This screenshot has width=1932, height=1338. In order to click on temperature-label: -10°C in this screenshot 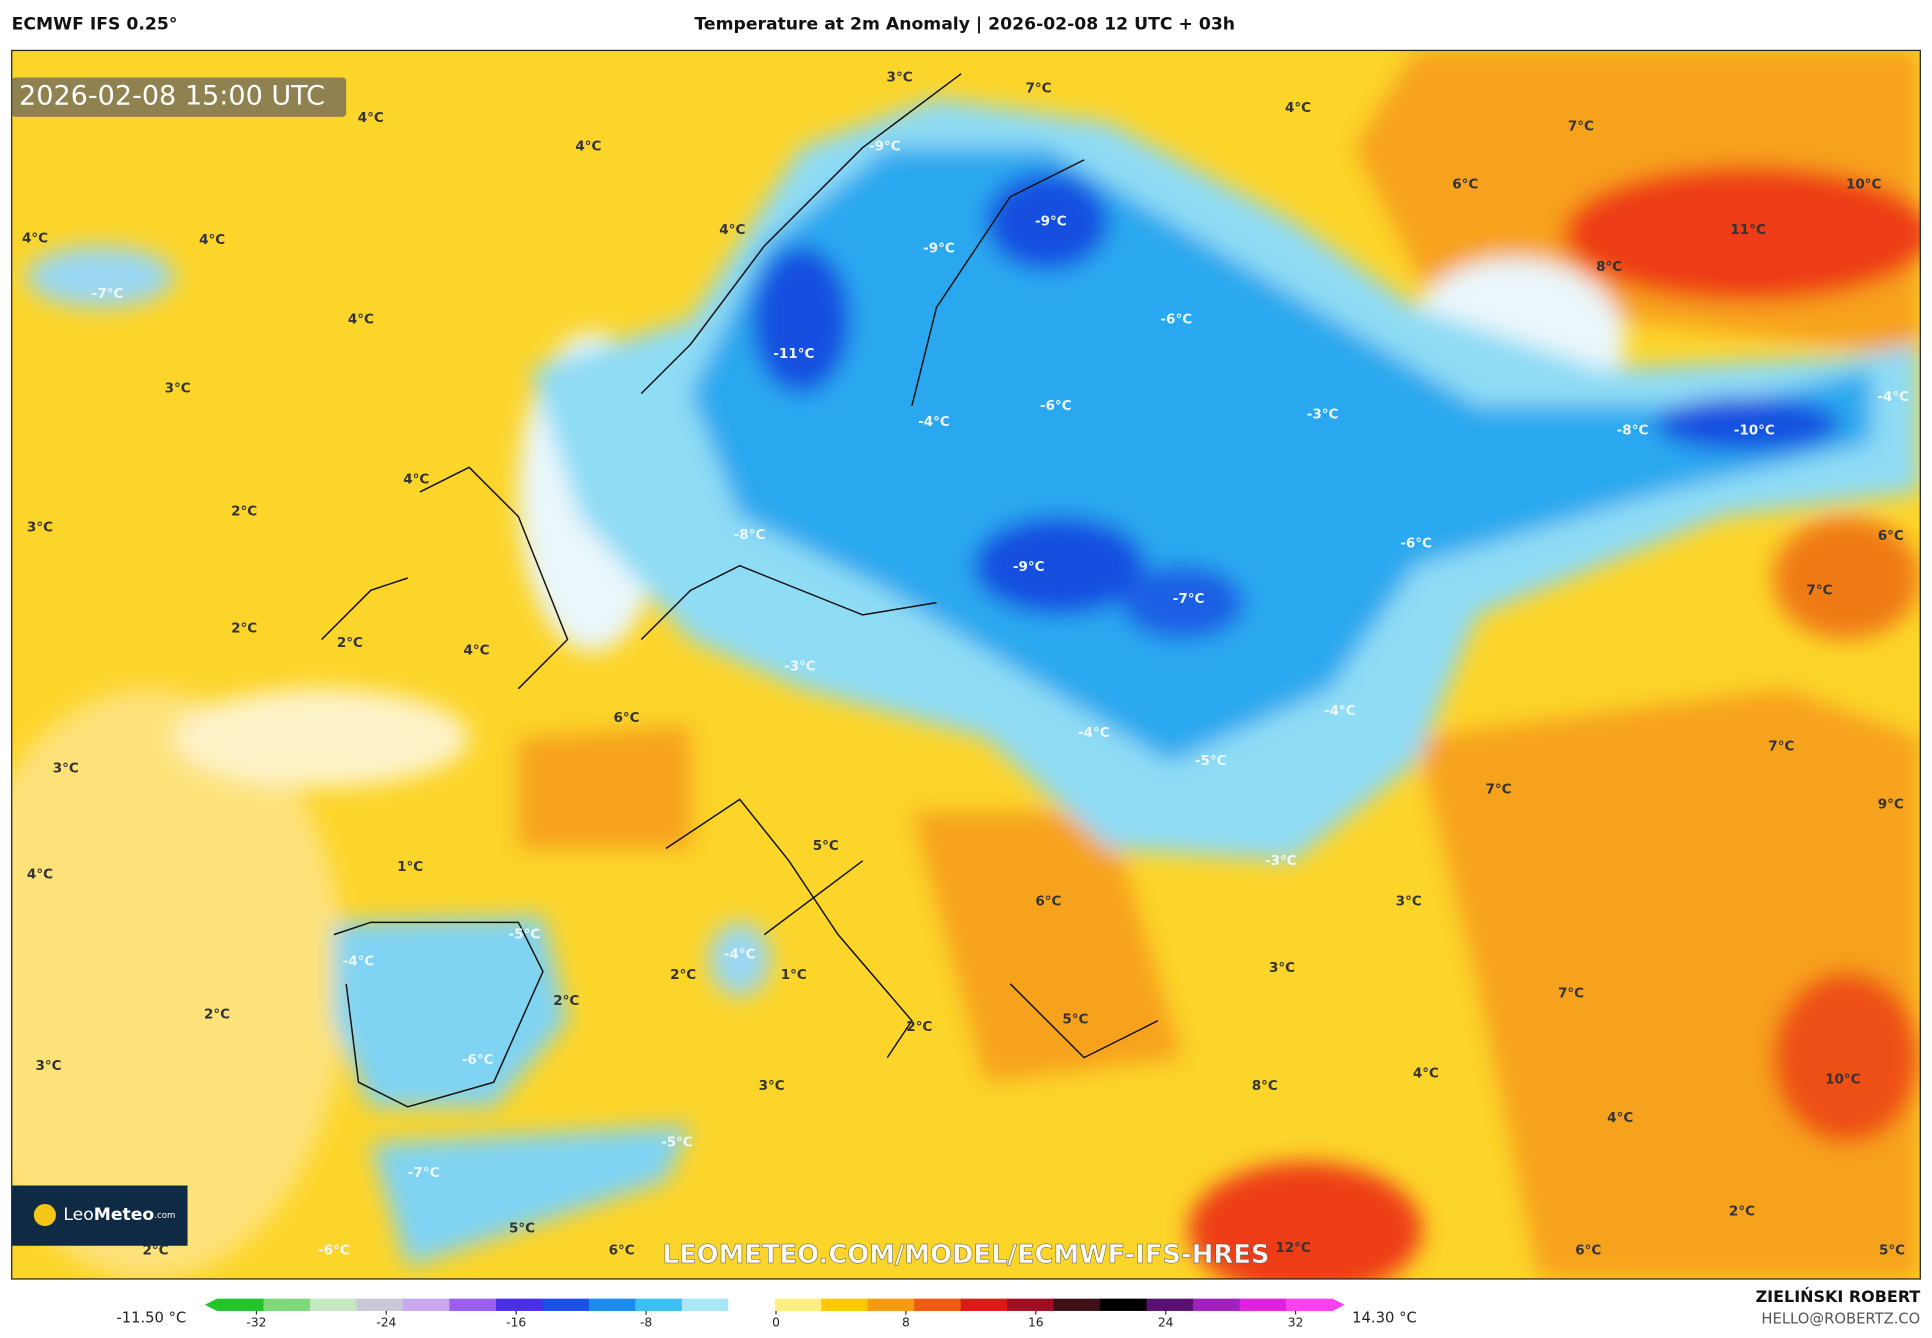, I will do `click(1754, 430)`.